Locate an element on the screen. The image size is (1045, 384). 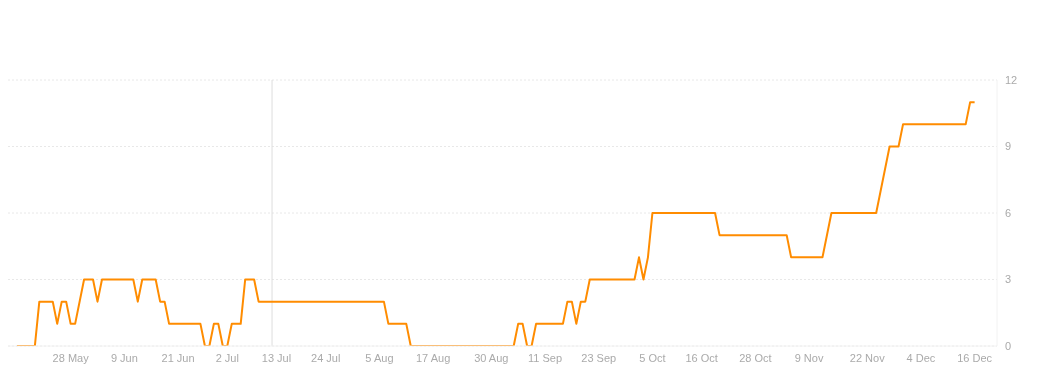
x-tick-label: 5 Oct is located at coordinates (652, 357).